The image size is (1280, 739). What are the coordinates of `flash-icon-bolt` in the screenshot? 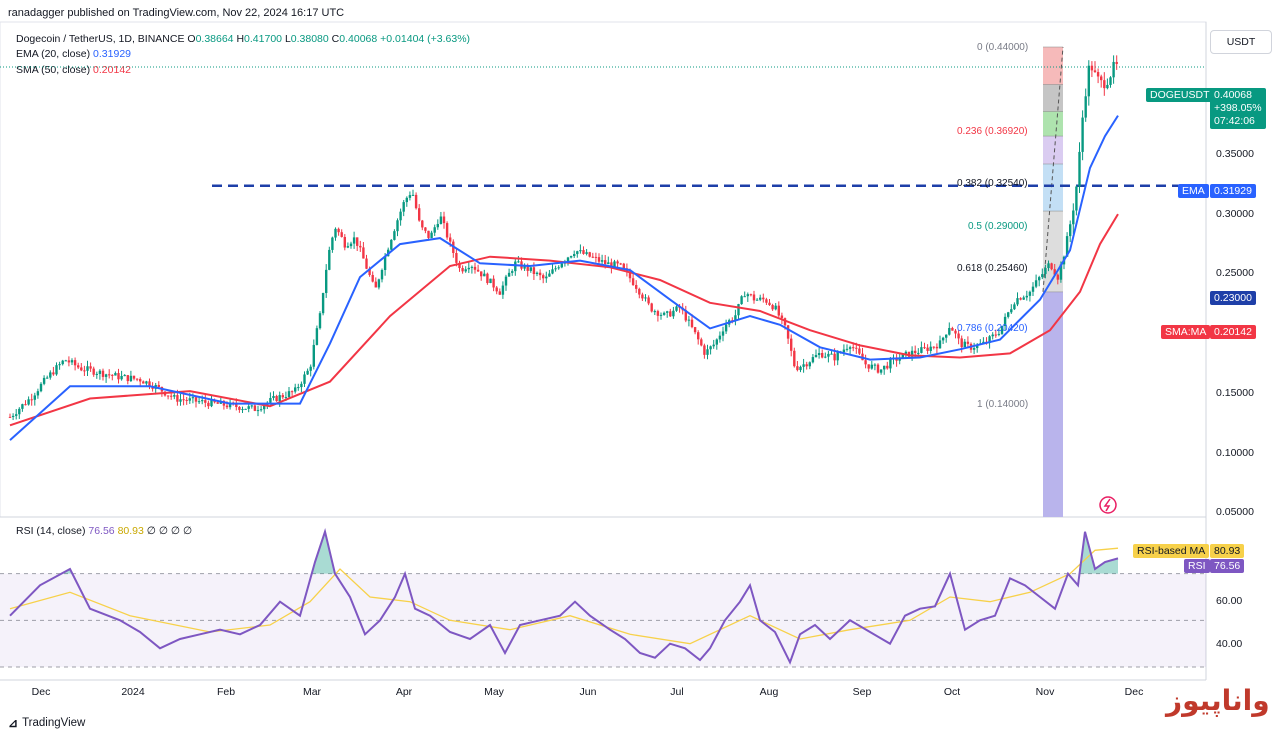 It's located at (1107, 505).